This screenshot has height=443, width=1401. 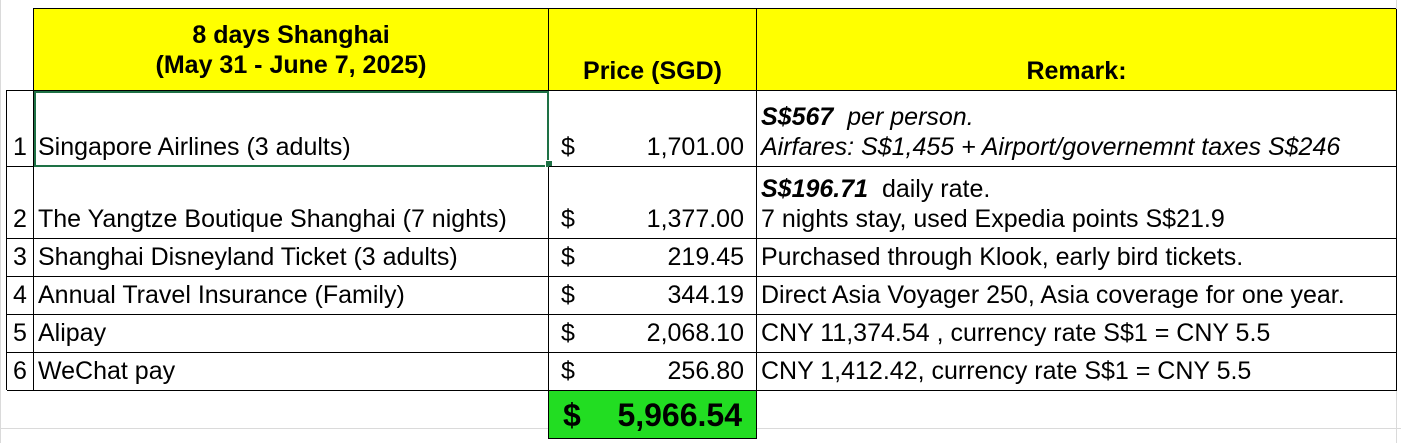 What do you see at coordinates (653, 372) in the screenshot?
I see `price-cell: $ 256.80` at bounding box center [653, 372].